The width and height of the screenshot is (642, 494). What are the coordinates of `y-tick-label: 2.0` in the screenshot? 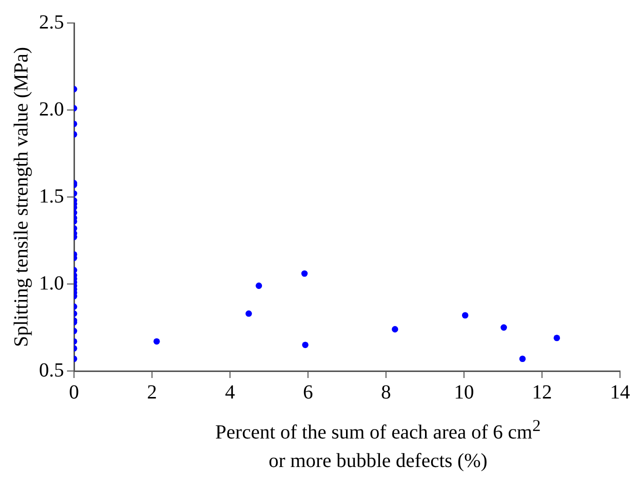 It's located at (51, 109).